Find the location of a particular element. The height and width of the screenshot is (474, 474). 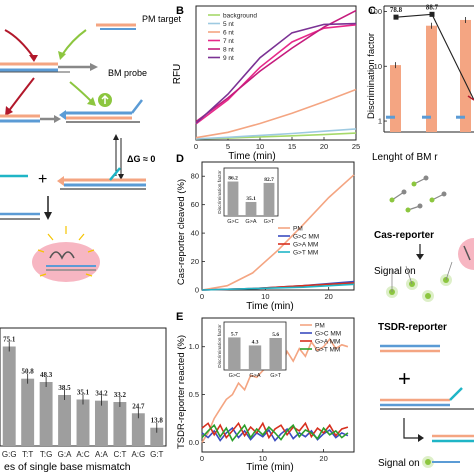

legend-label: 6 nt is located at coordinates (228, 33).